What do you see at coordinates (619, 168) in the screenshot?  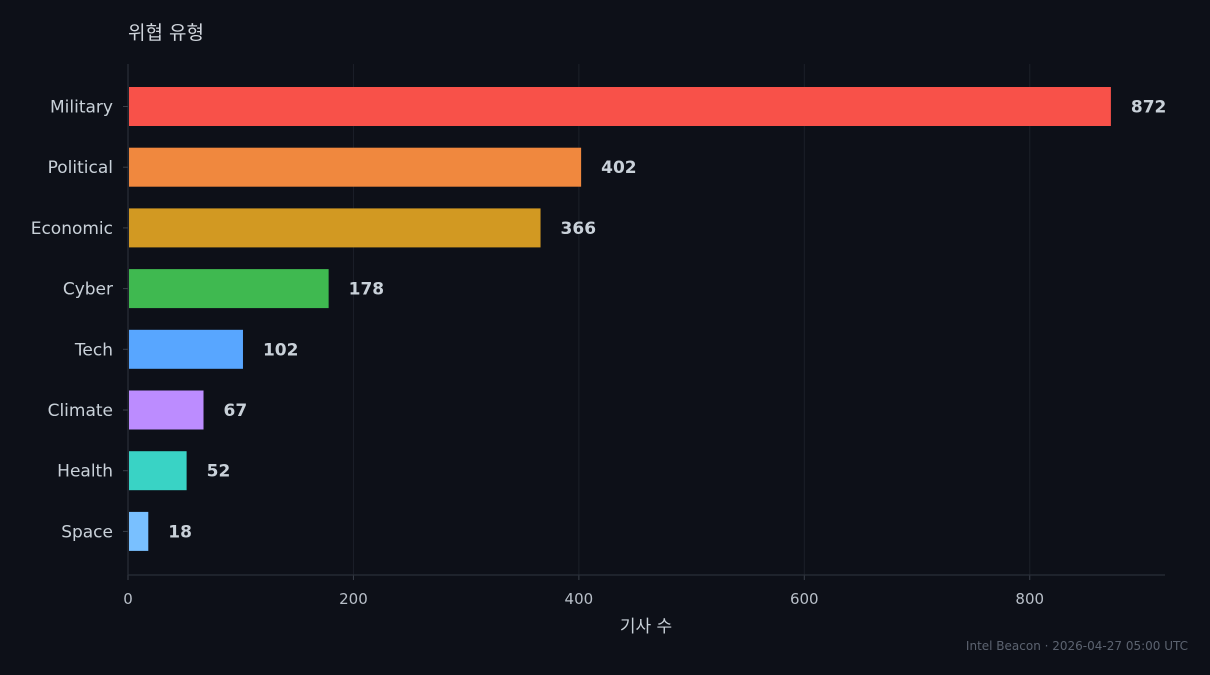 I see `value-label-political: 402` at bounding box center [619, 168].